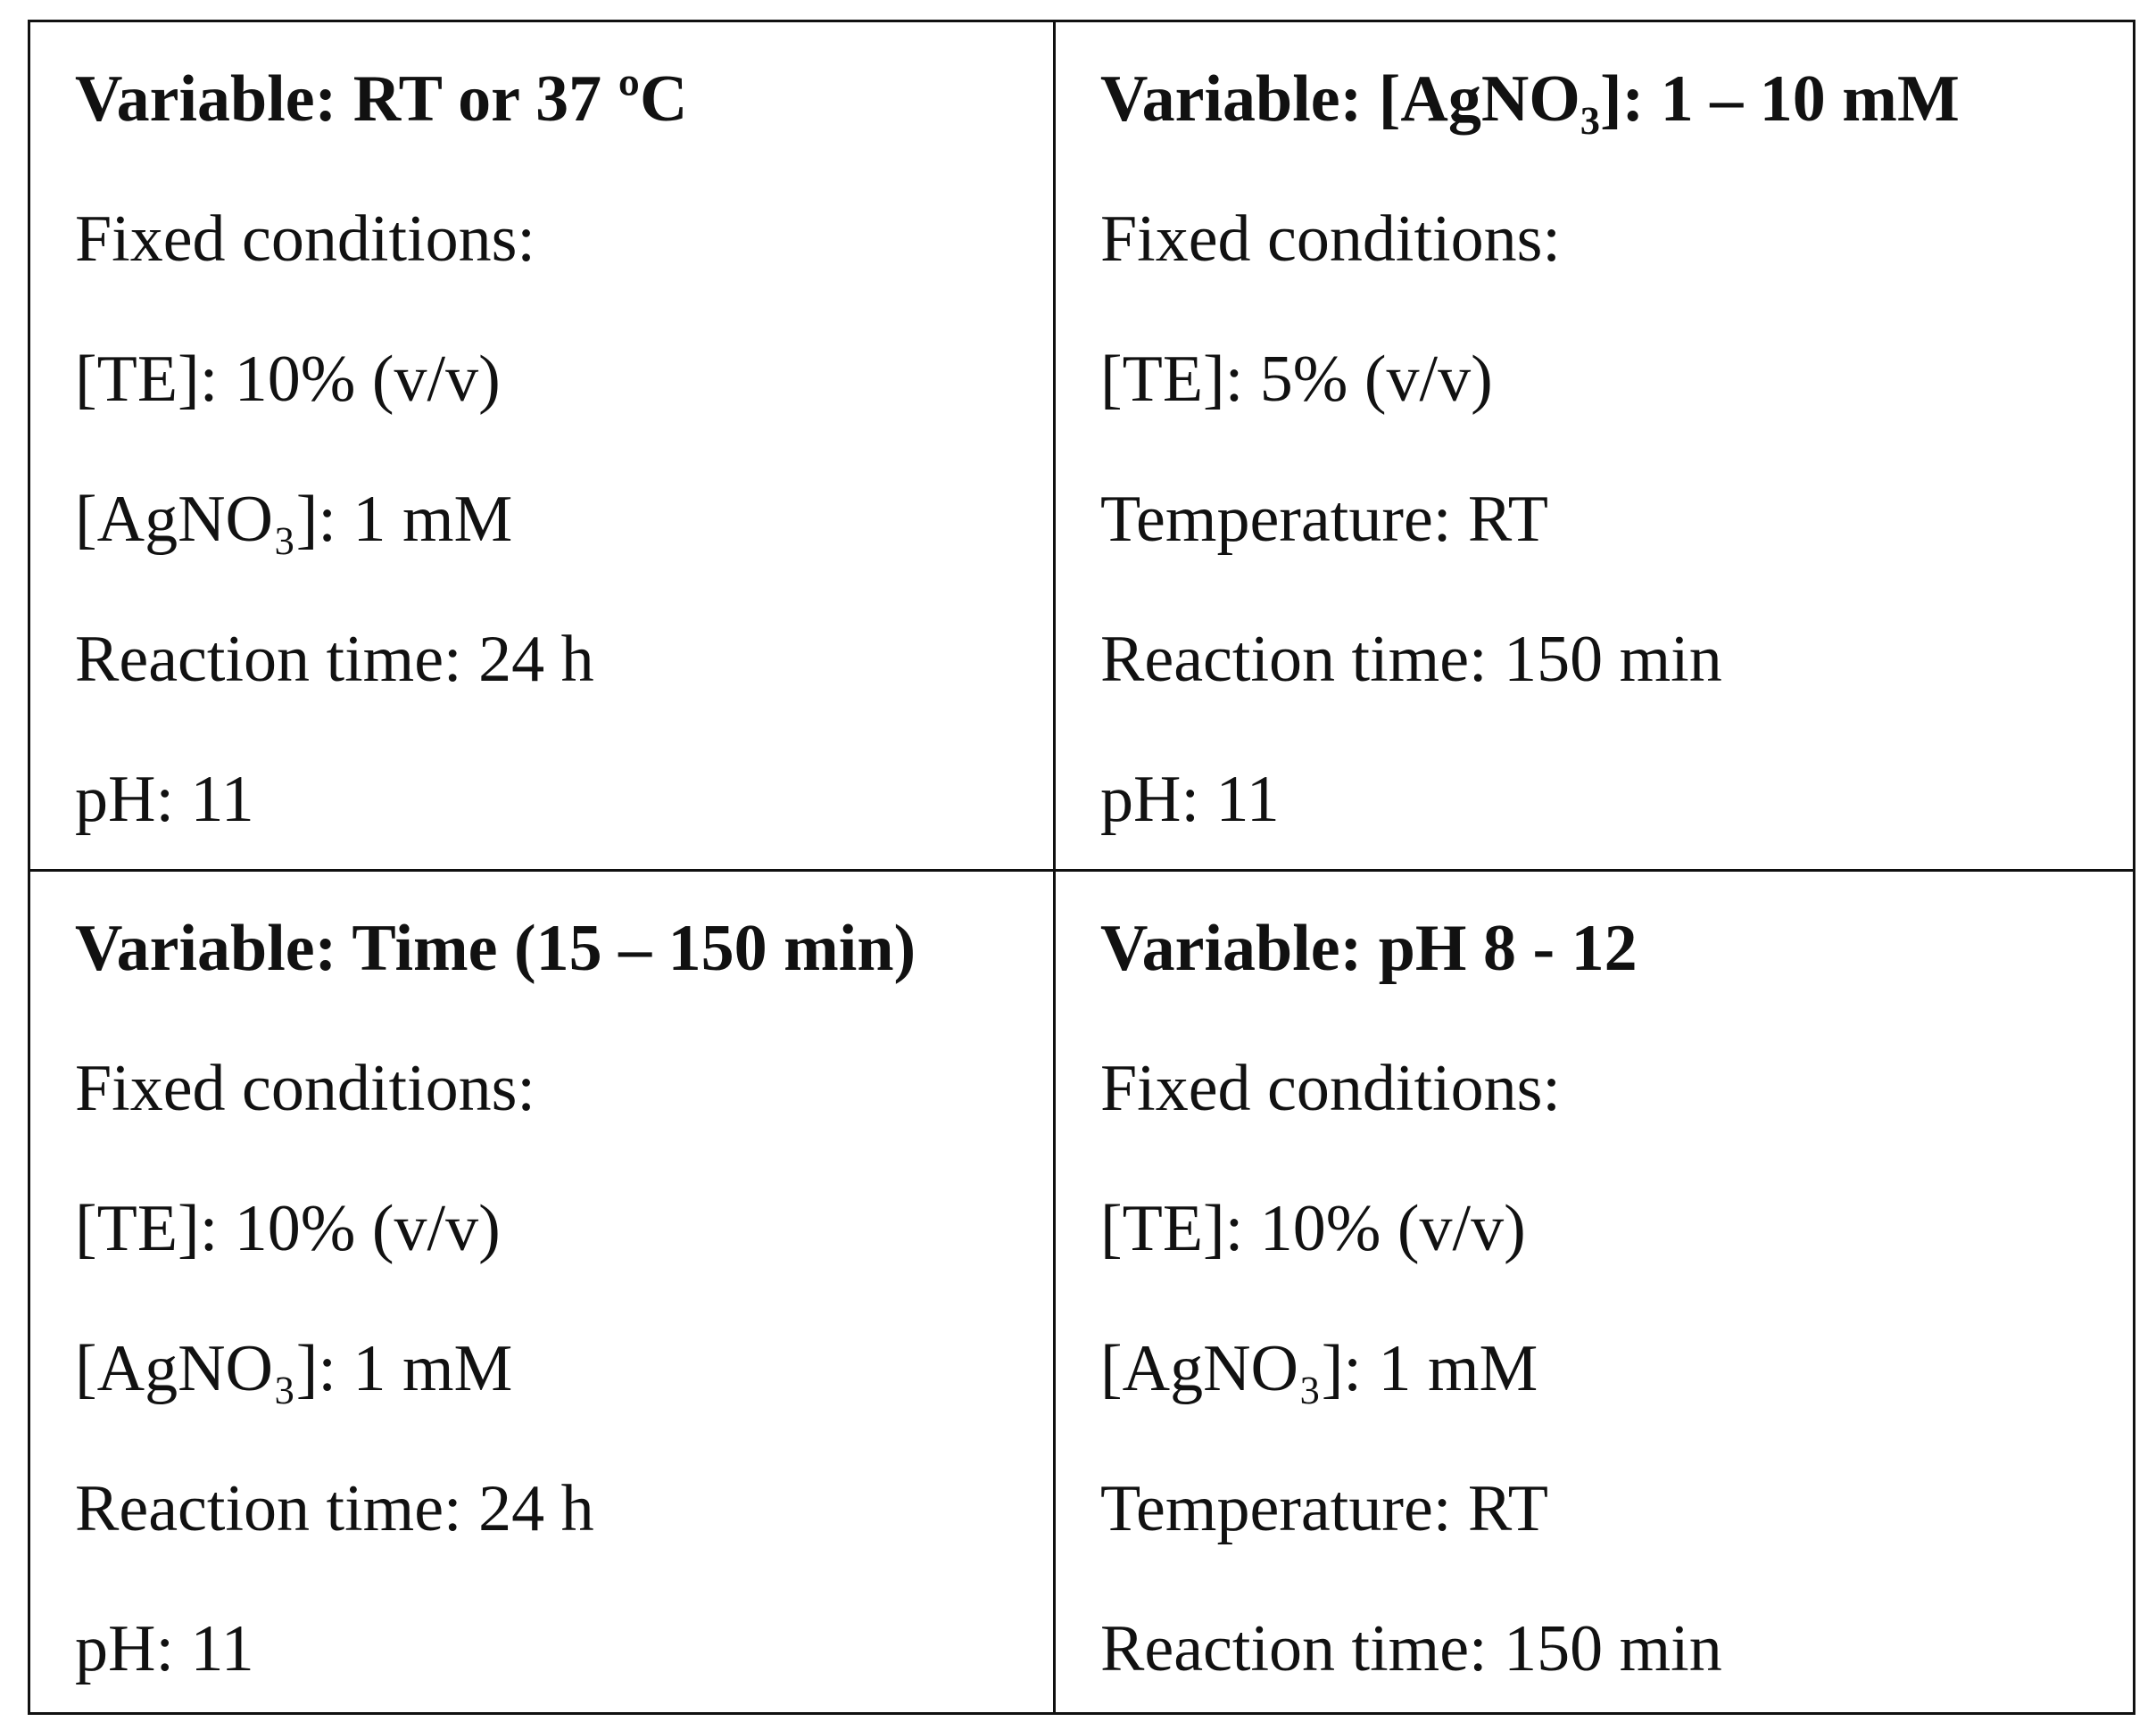 The image size is (2156, 1730). What do you see at coordinates (1054, 867) in the screenshot?
I see `column-divider` at bounding box center [1054, 867].